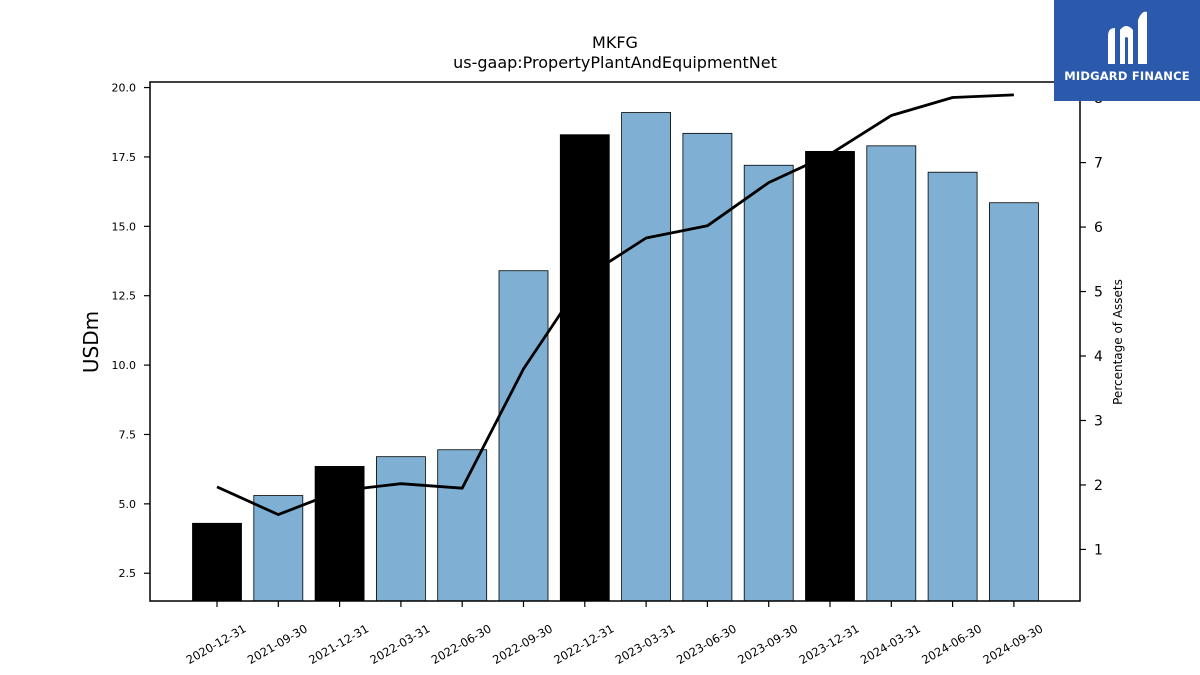 This screenshot has height=675, width=1200. I want to click on x-tick-label: 2023-12-31, so click(829, 644).